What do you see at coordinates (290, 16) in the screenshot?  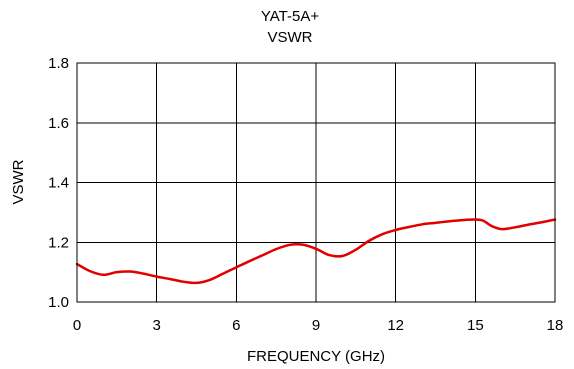 I see `chart-title: YAT-5A+` at bounding box center [290, 16].